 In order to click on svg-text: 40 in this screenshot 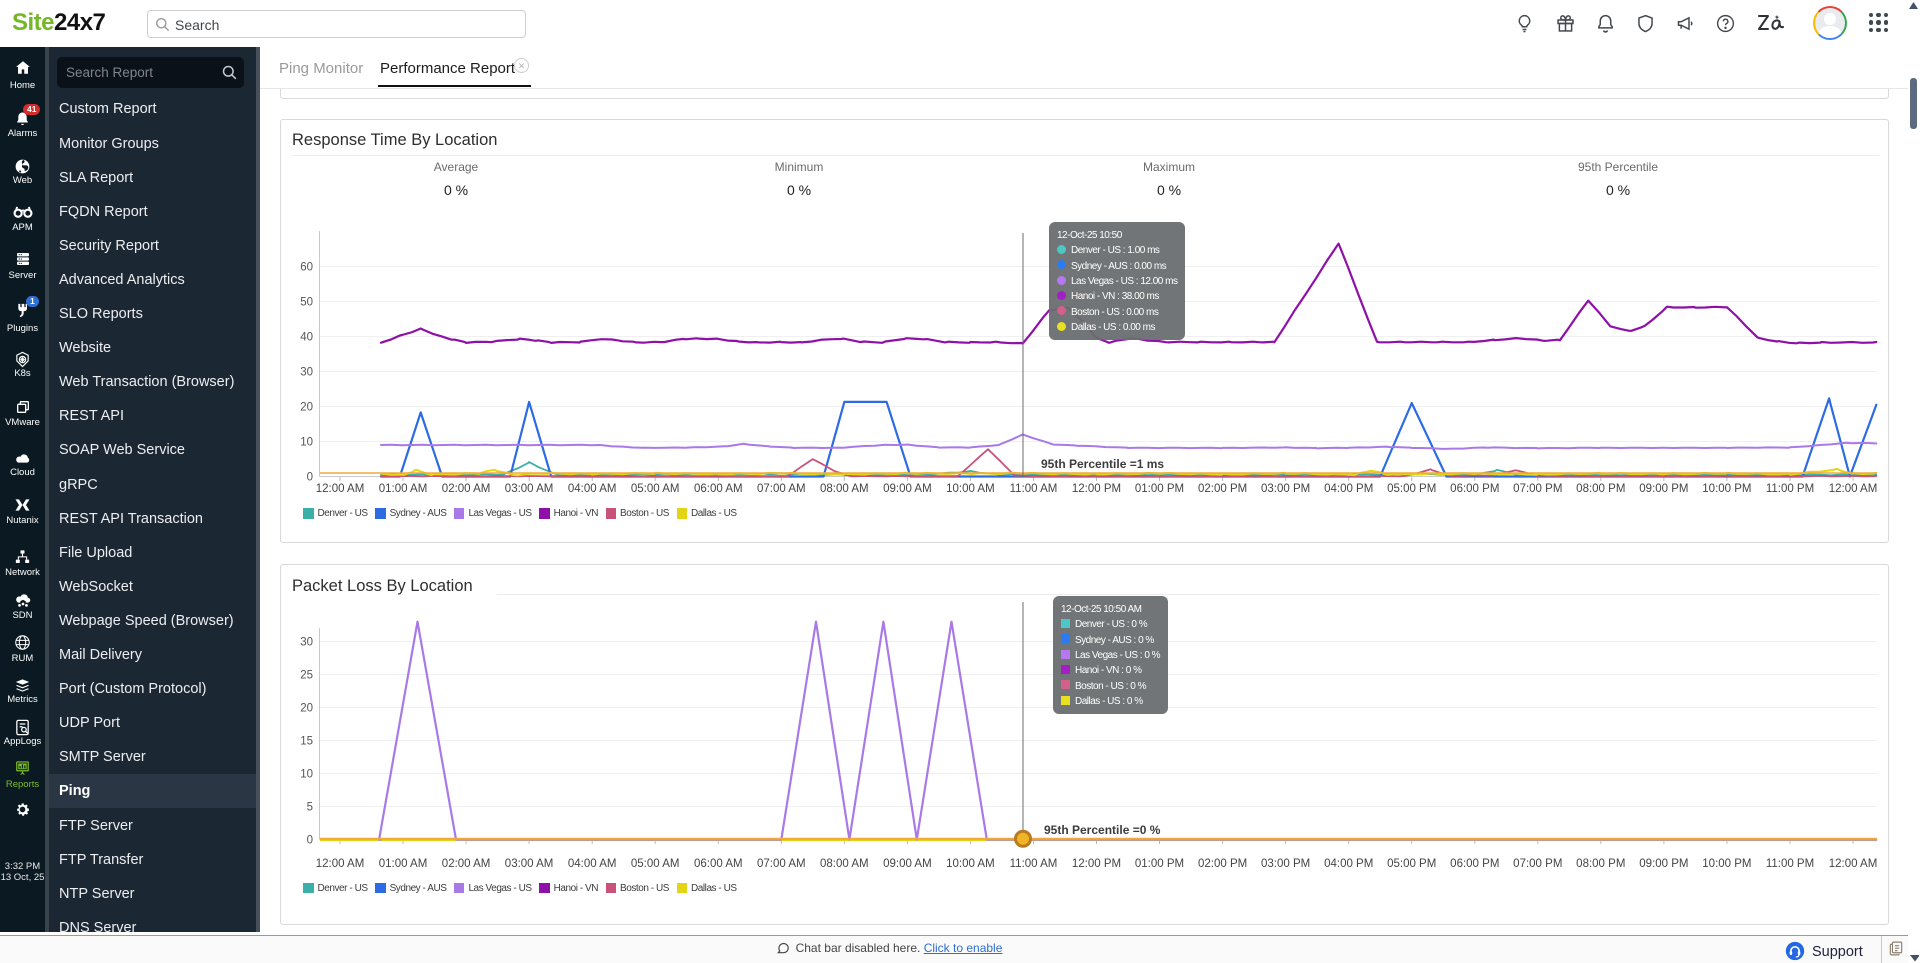, I will do `click(306, 338)`.